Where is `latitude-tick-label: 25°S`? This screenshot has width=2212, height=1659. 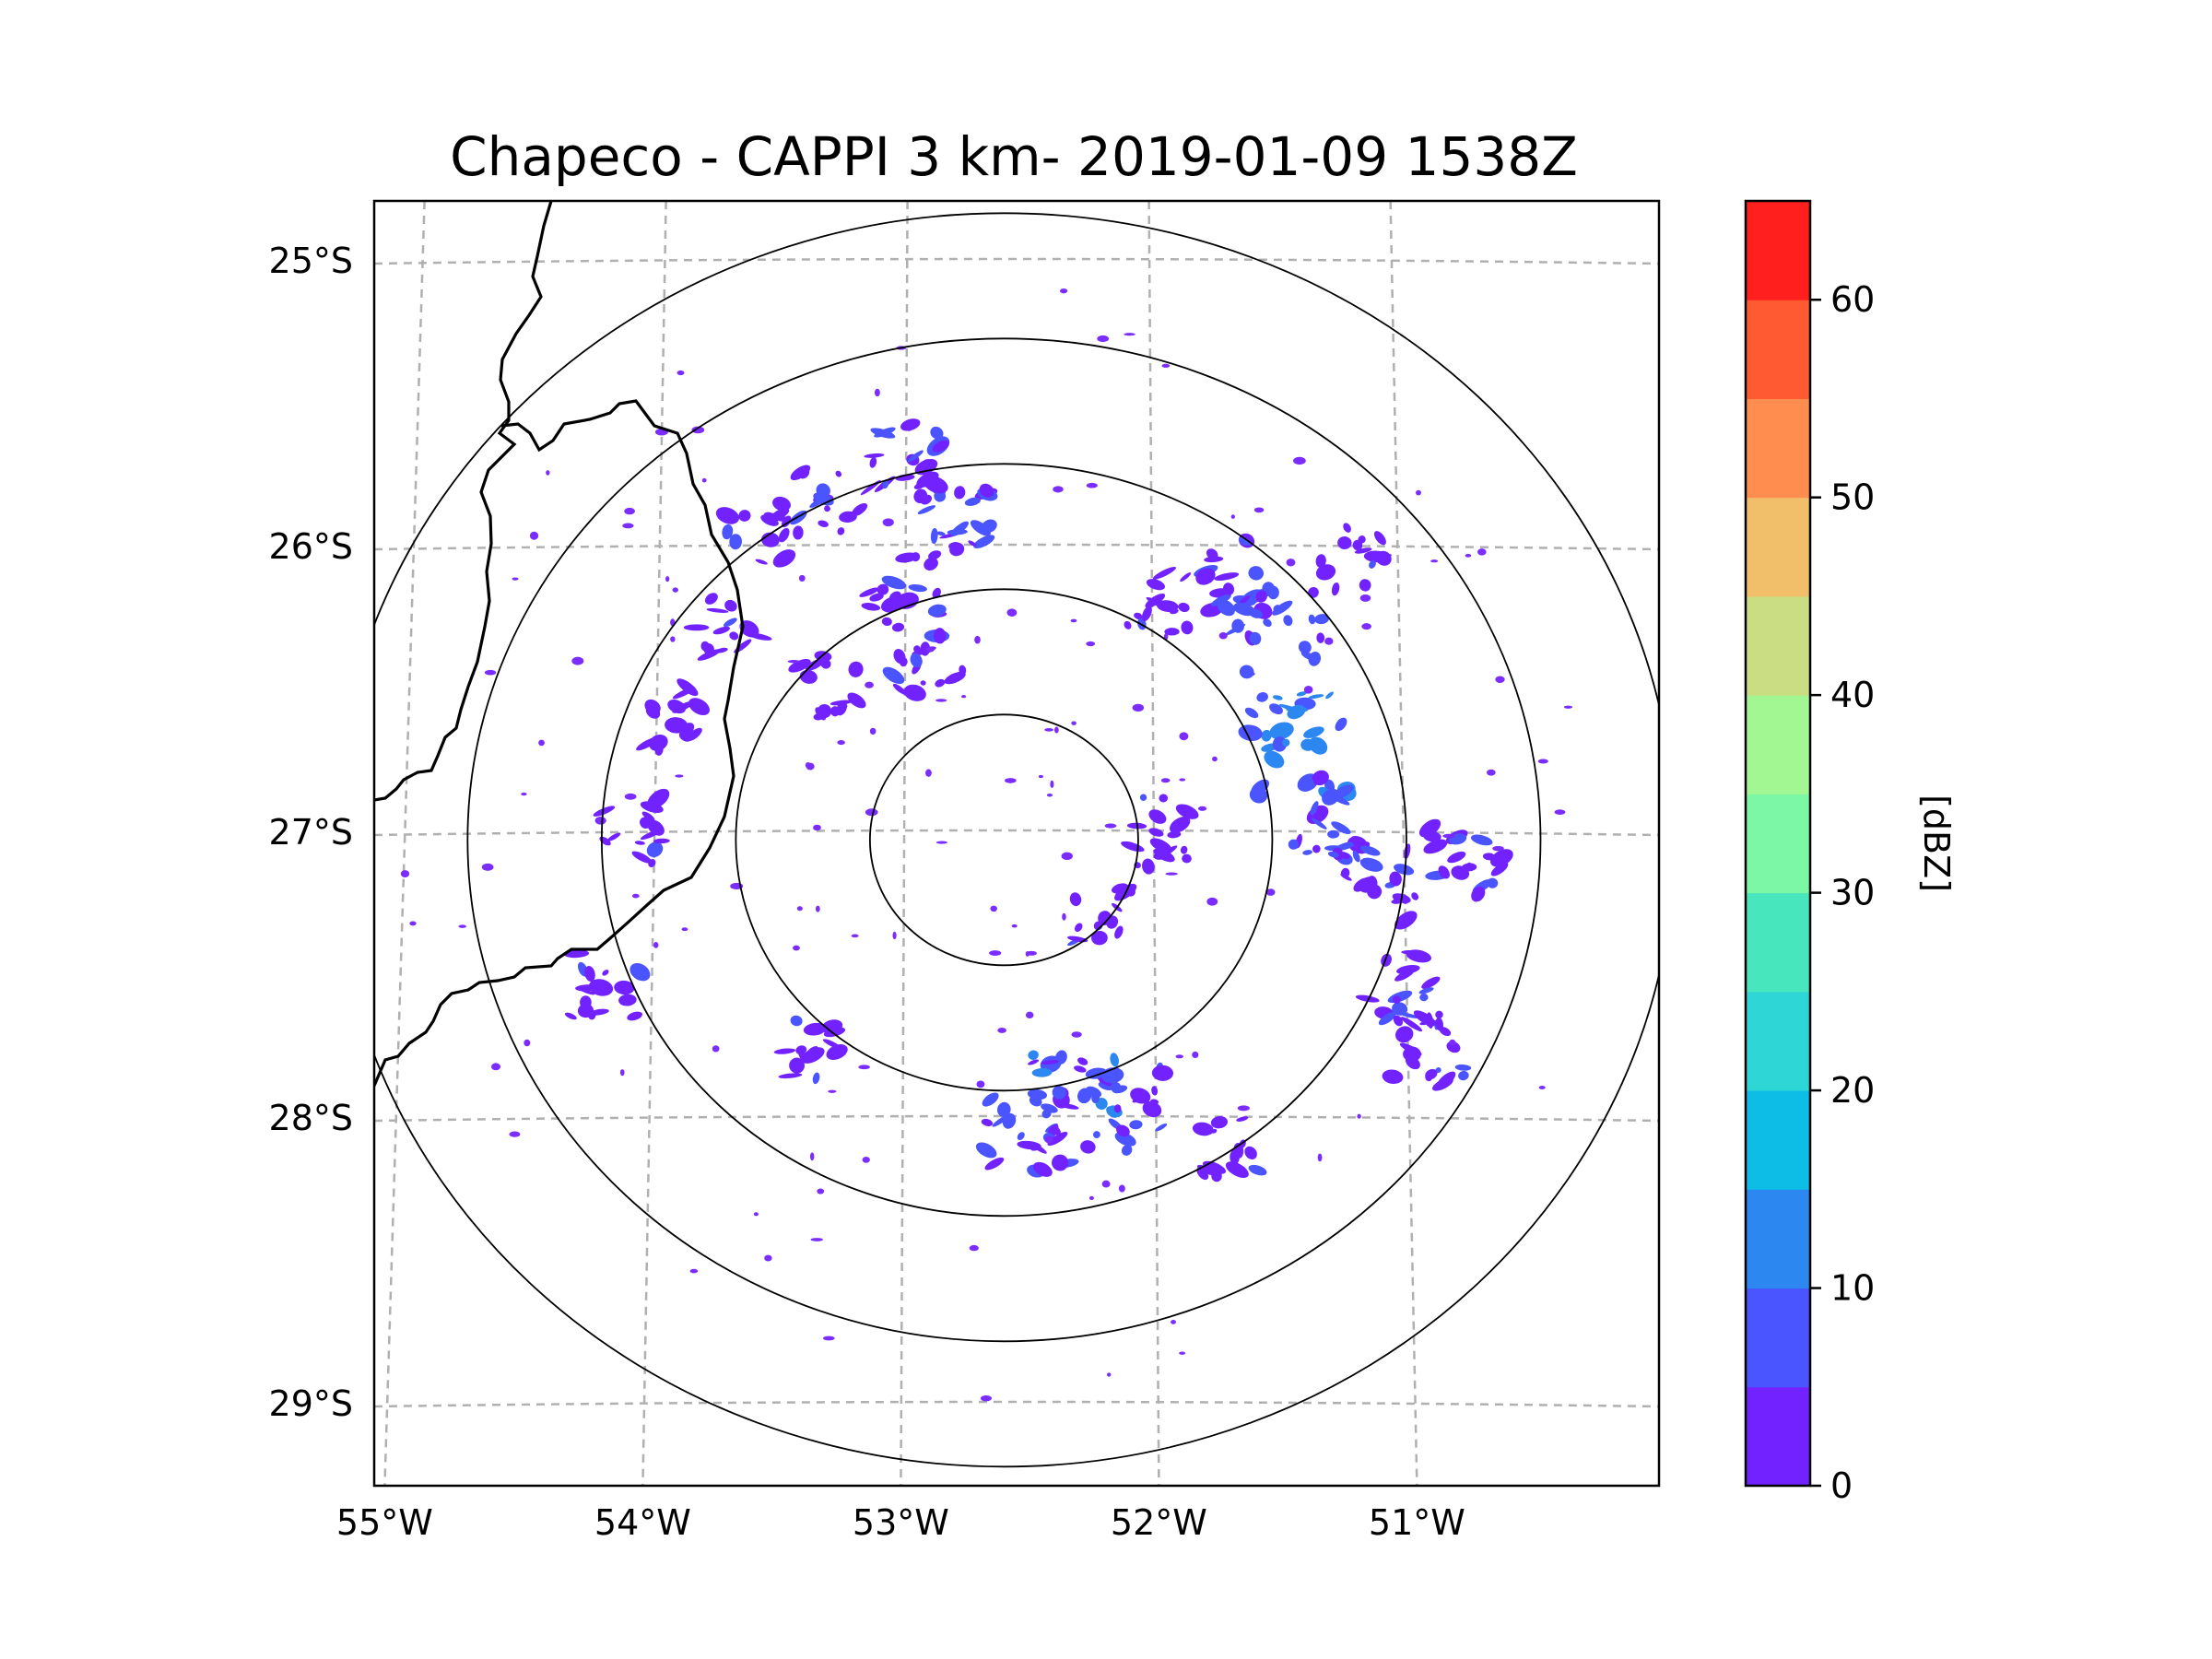
latitude-tick-label: 25°S is located at coordinates (311, 261).